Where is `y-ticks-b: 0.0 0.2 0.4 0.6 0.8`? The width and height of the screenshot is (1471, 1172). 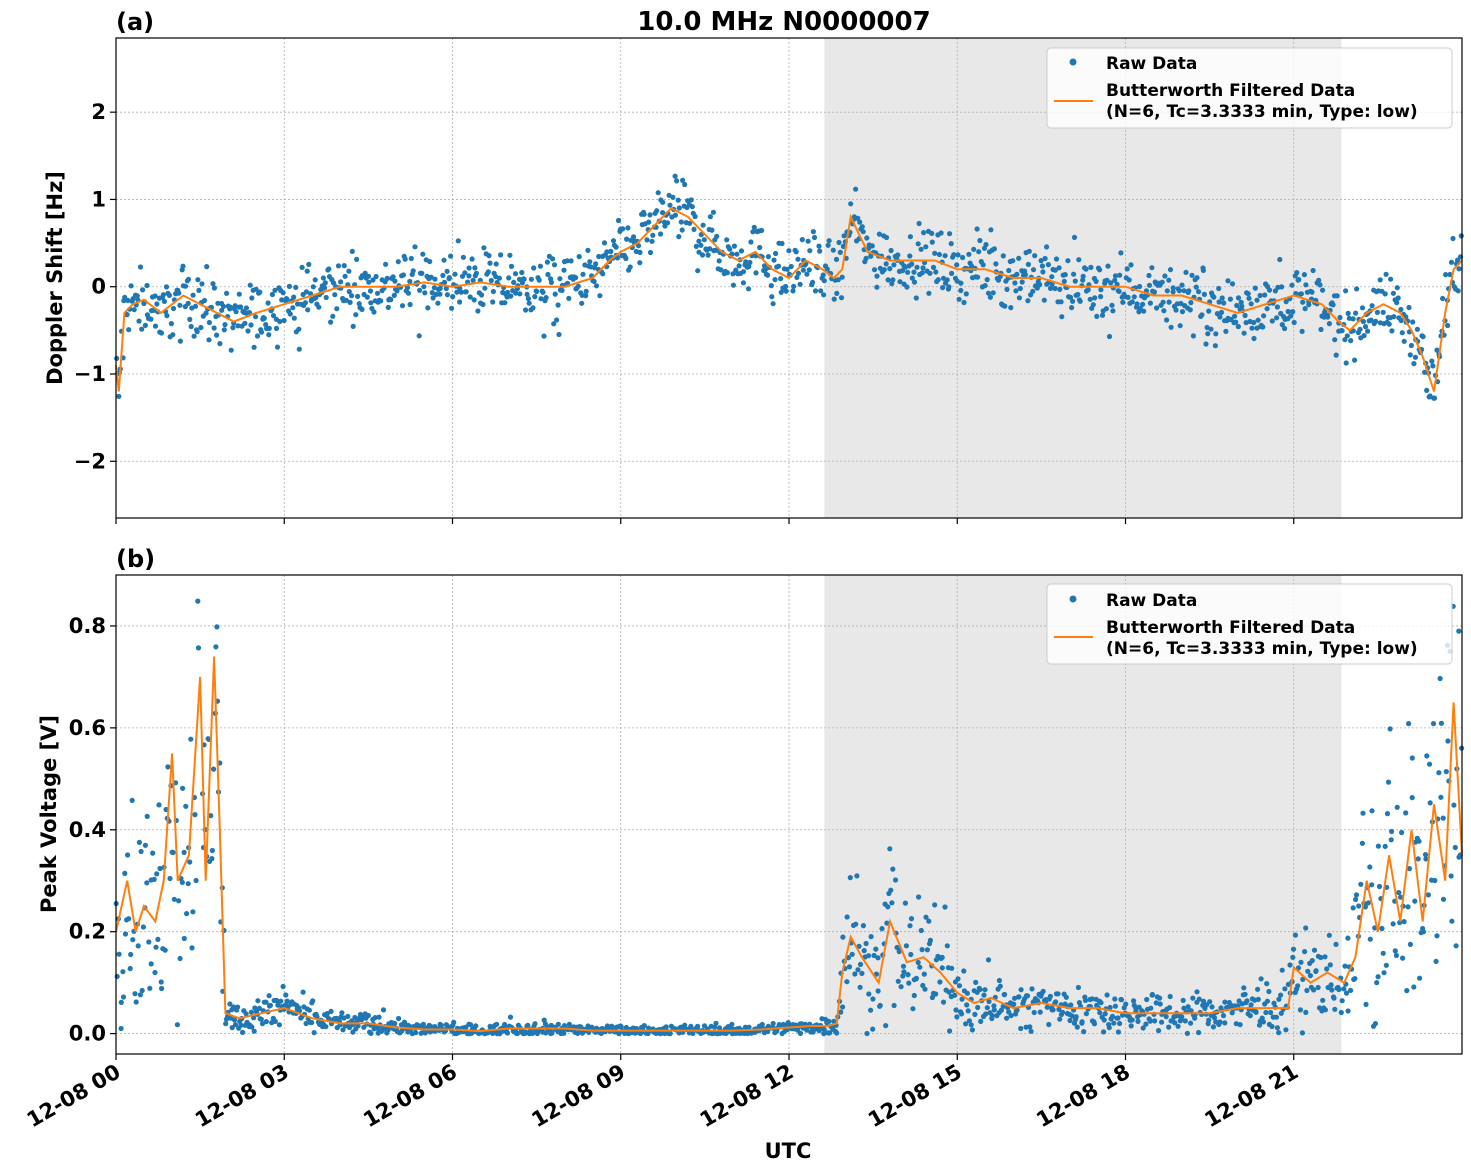
y-ticks-b: 0.0 0.2 0.4 0.6 0.8 is located at coordinates (92, 830).